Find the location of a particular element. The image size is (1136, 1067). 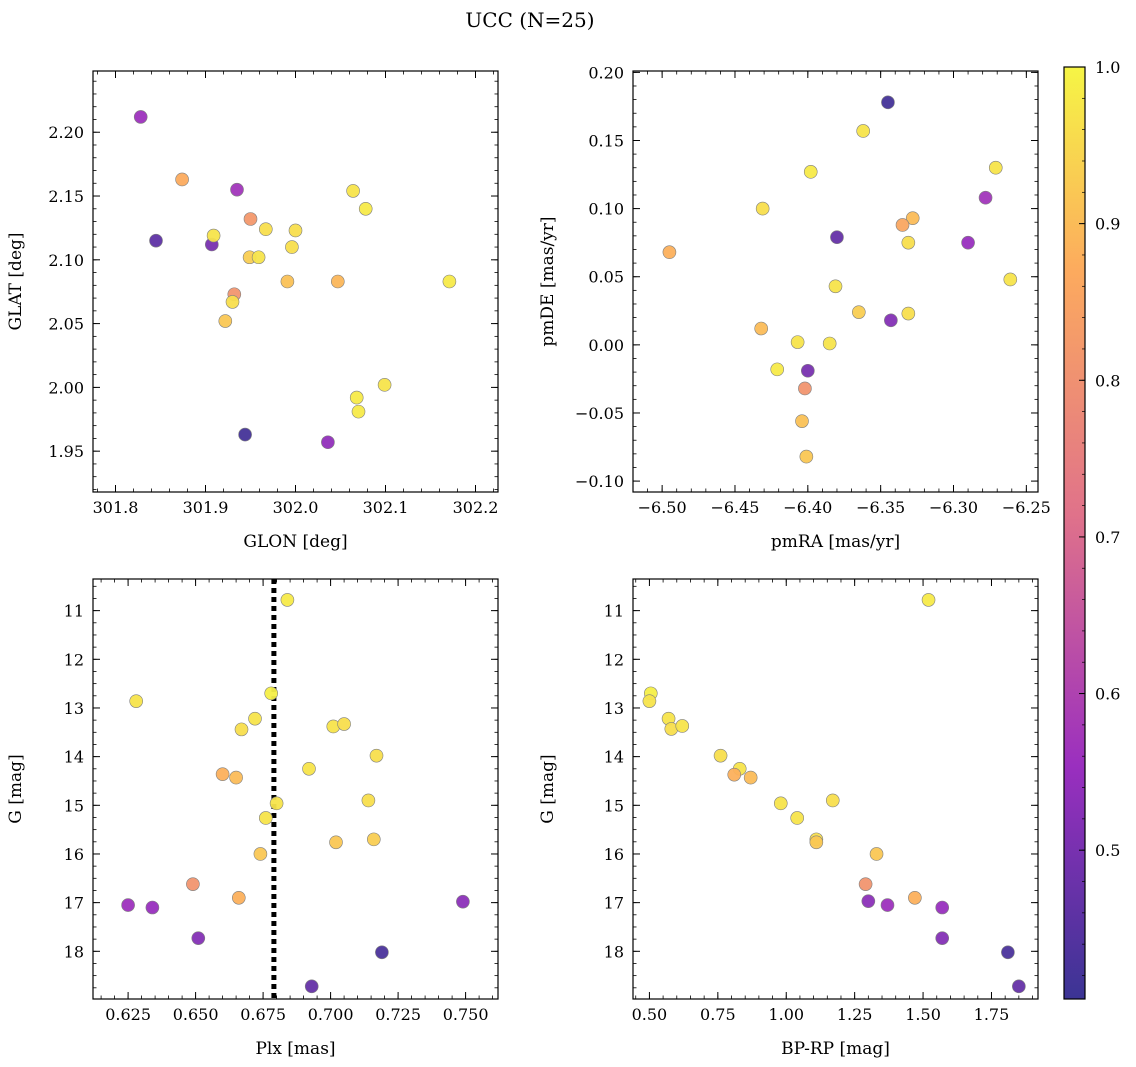

y-tick-label: 16 is located at coordinates (74, 854).